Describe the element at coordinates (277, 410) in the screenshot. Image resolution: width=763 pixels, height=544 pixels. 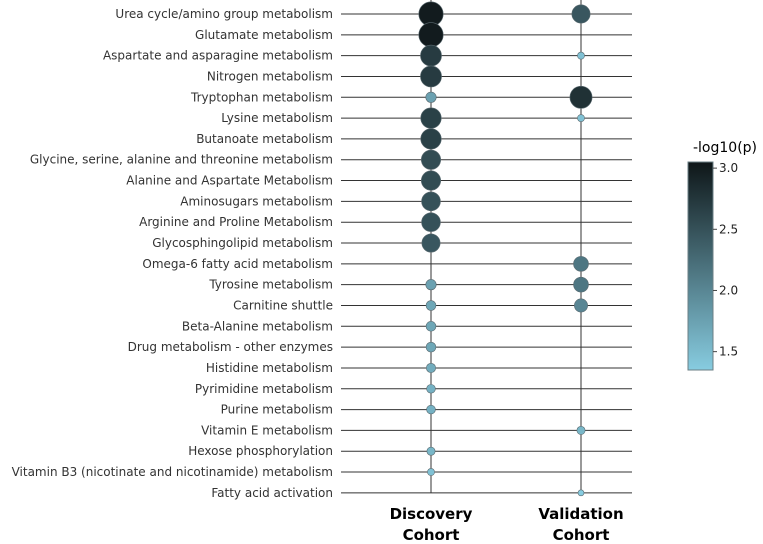
I see `pathway-label: Purine metabolism` at that location.